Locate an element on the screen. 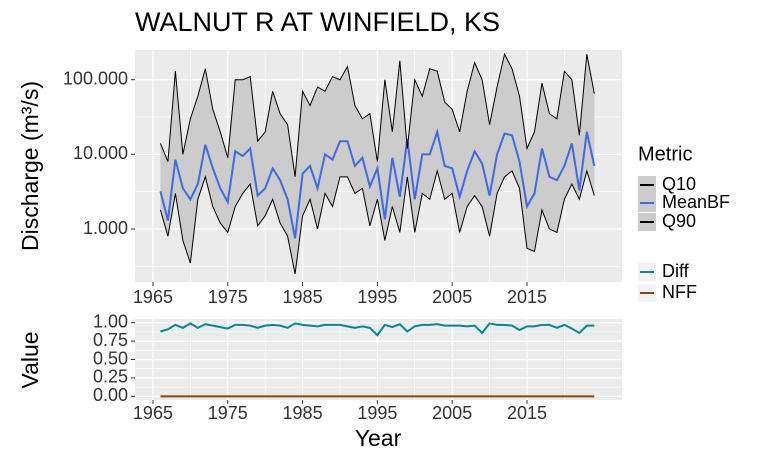 The width and height of the screenshot is (757, 464). y-tick-label: 1.000 is located at coordinates (105, 228).